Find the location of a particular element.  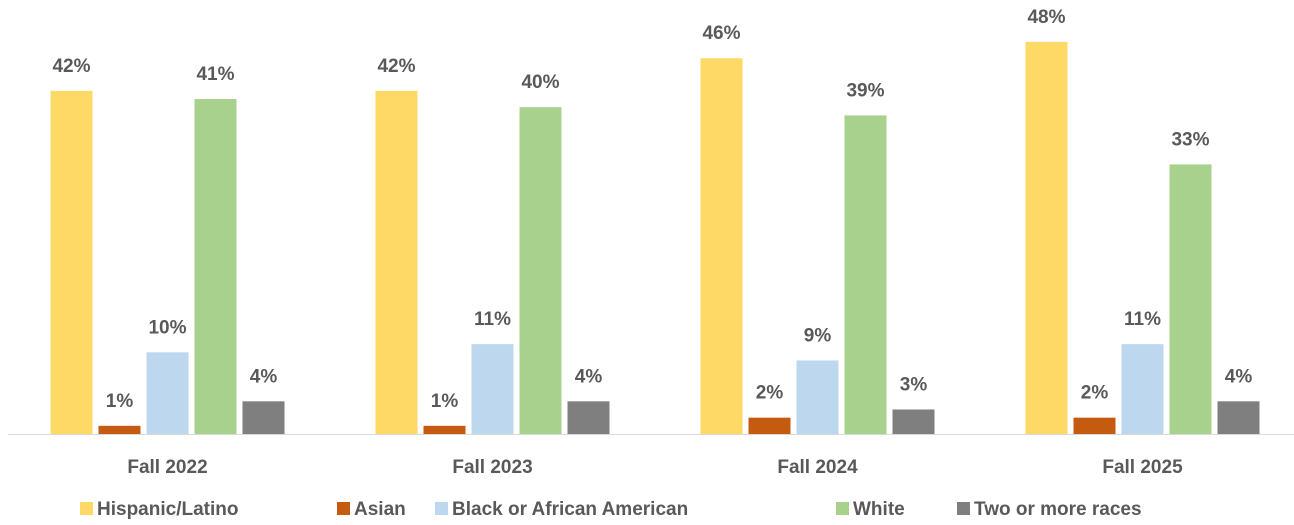

legend-label: White is located at coordinates (879, 509).